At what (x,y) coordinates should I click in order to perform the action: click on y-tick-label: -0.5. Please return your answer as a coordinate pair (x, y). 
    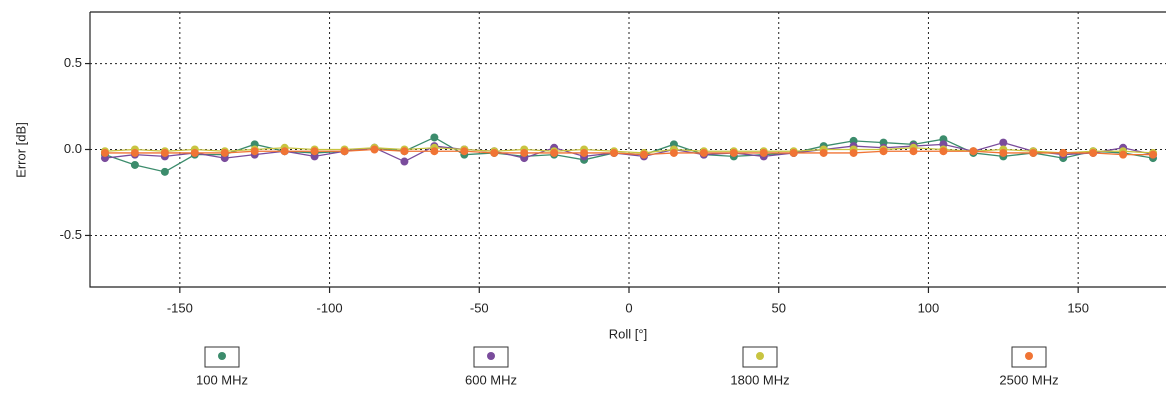
    Looking at the image, I should click on (71, 234).